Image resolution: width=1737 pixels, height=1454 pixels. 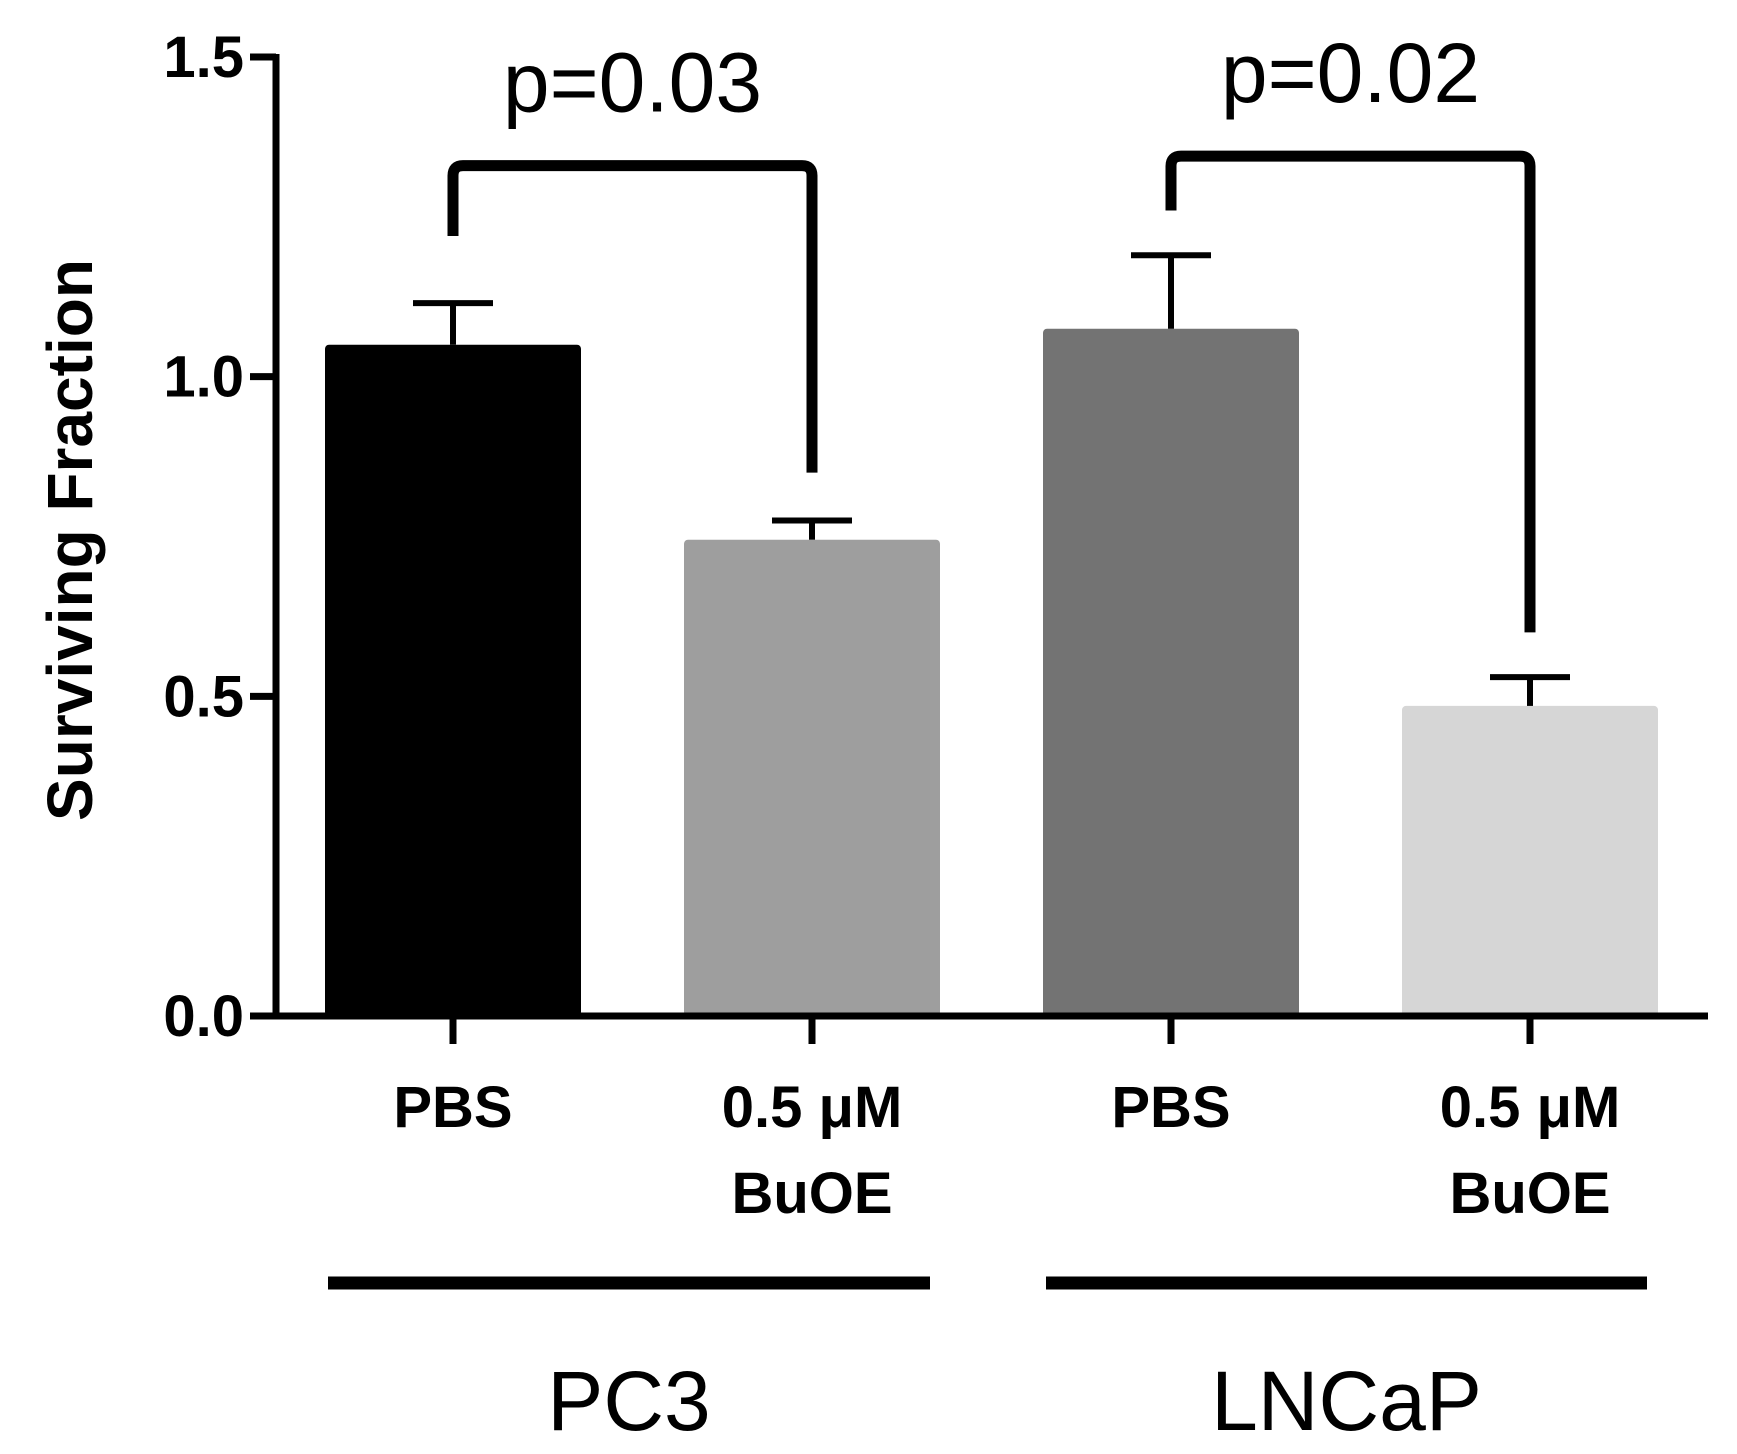 What do you see at coordinates (70, 540) in the screenshot?
I see `y-axis-title: Surviving Fraction` at bounding box center [70, 540].